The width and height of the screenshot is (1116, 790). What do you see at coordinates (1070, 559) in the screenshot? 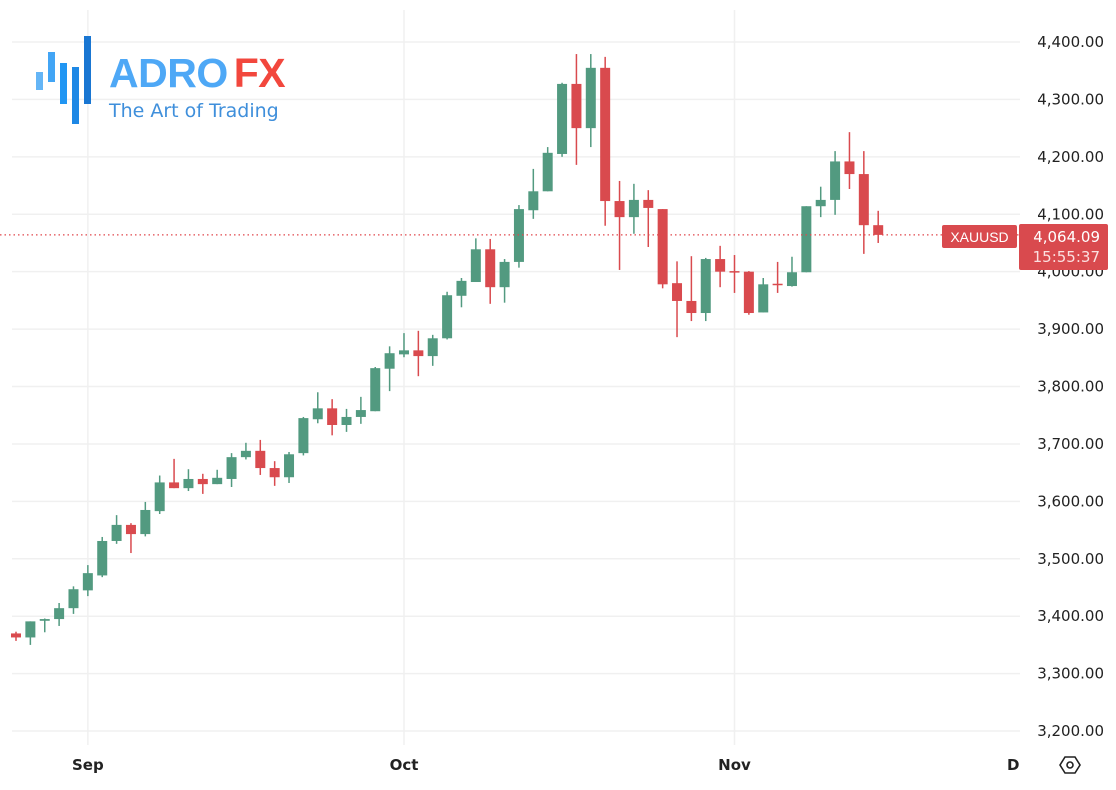
I see `y-tick-label: 3,500.00` at bounding box center [1070, 559].